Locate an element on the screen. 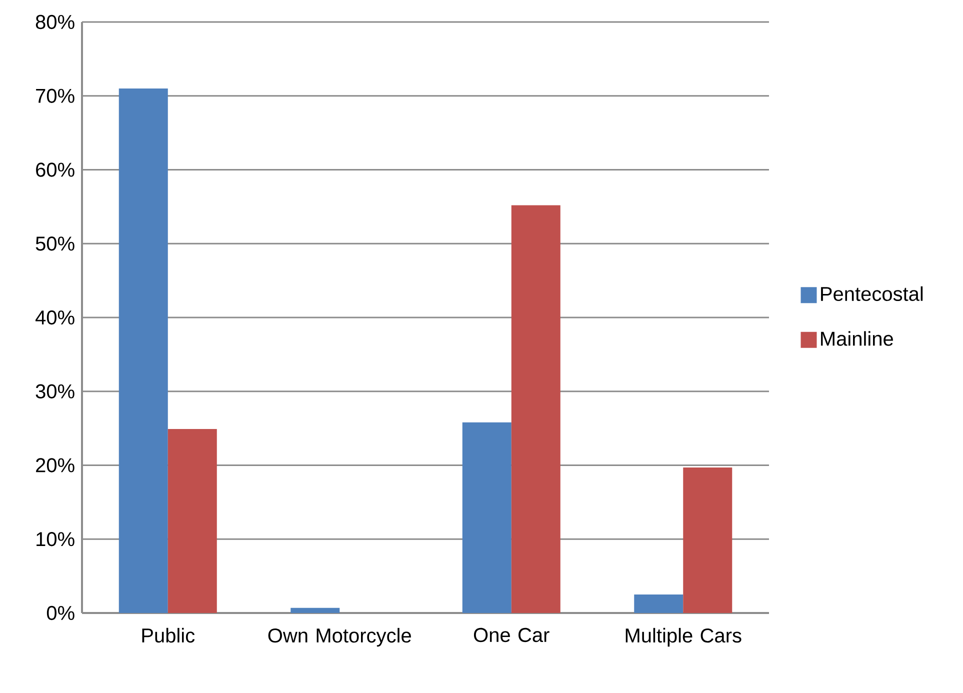 This screenshot has height=693, width=963. y-tick-label: 70% is located at coordinates (55, 95).